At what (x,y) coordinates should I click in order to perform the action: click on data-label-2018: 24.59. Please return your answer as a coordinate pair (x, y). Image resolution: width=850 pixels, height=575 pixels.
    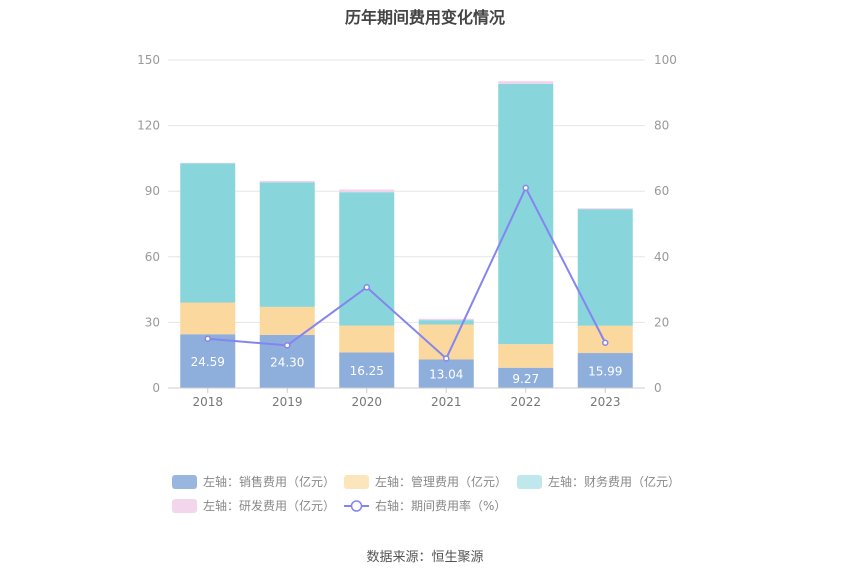
    Looking at the image, I should click on (208, 362).